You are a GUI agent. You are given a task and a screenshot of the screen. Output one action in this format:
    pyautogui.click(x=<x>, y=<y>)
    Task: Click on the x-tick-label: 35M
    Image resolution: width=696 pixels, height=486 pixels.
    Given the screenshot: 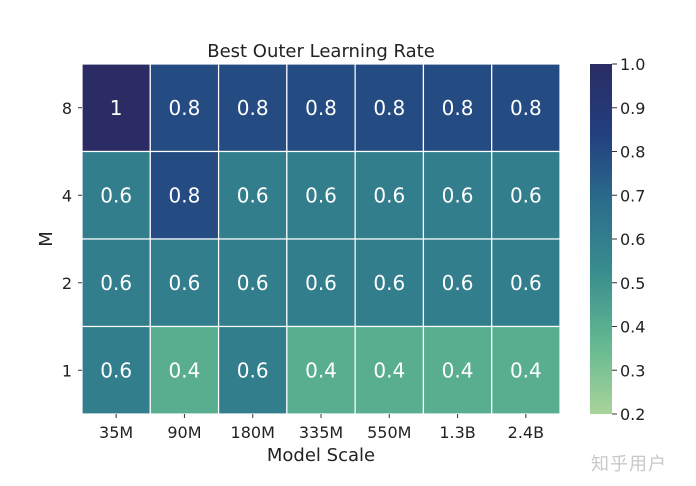 What is the action you would take?
    pyautogui.click(x=116, y=432)
    